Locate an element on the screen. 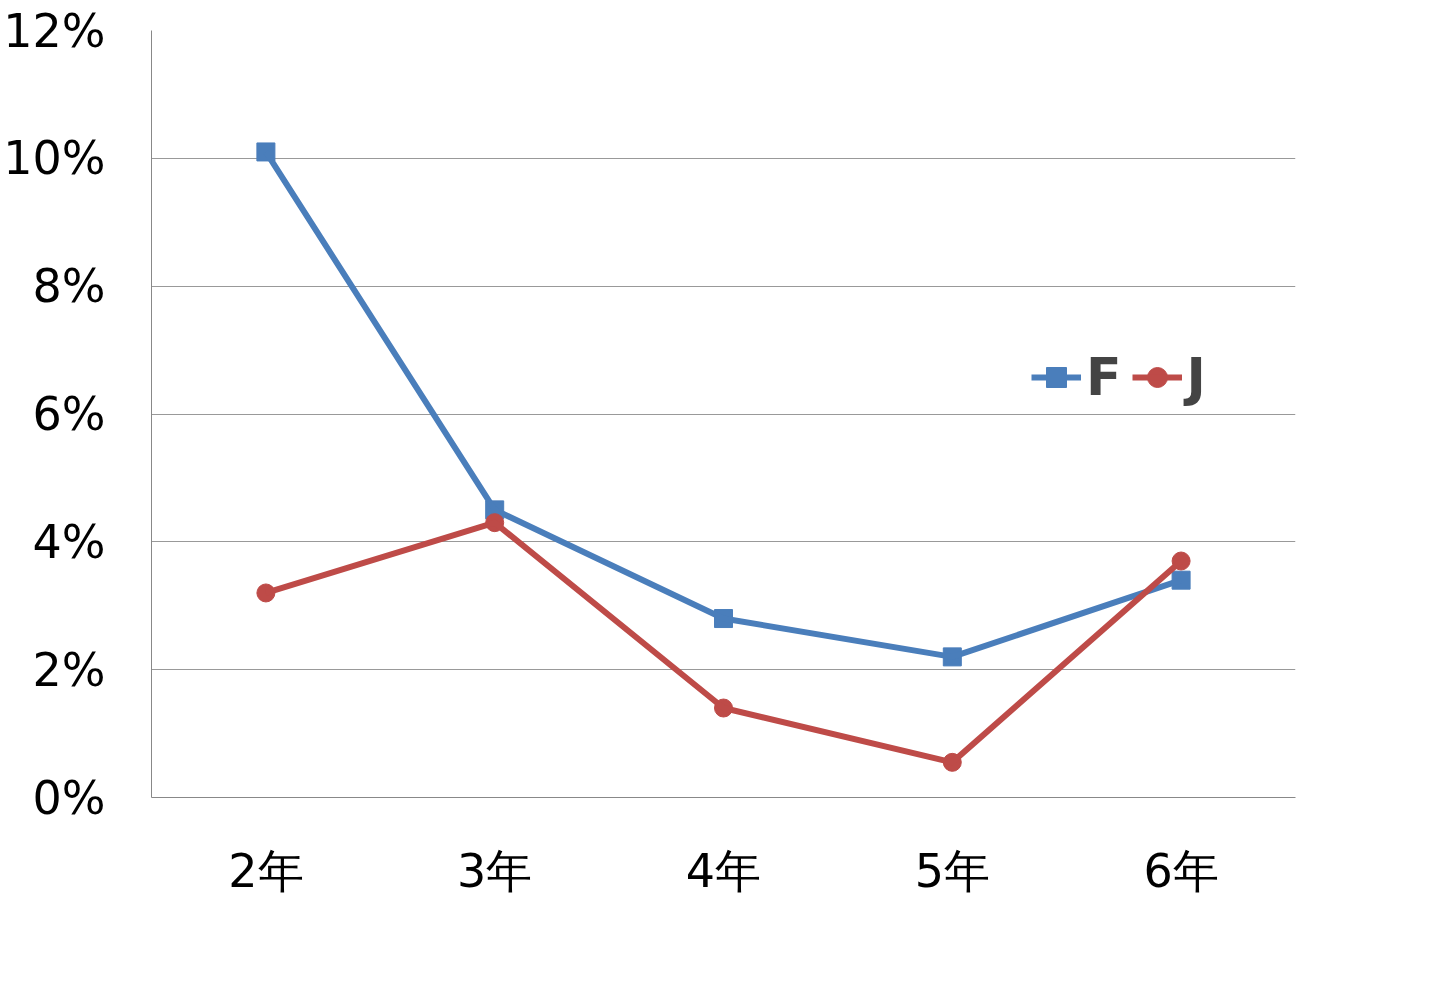 Image resolution: width=1435 pixels, height=995 pixels. y-tick-label: 0% is located at coordinates (69, 797).